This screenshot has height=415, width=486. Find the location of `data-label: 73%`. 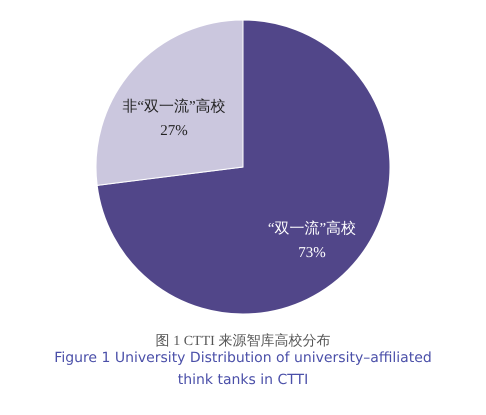

data-label: 73% is located at coordinates (312, 252).